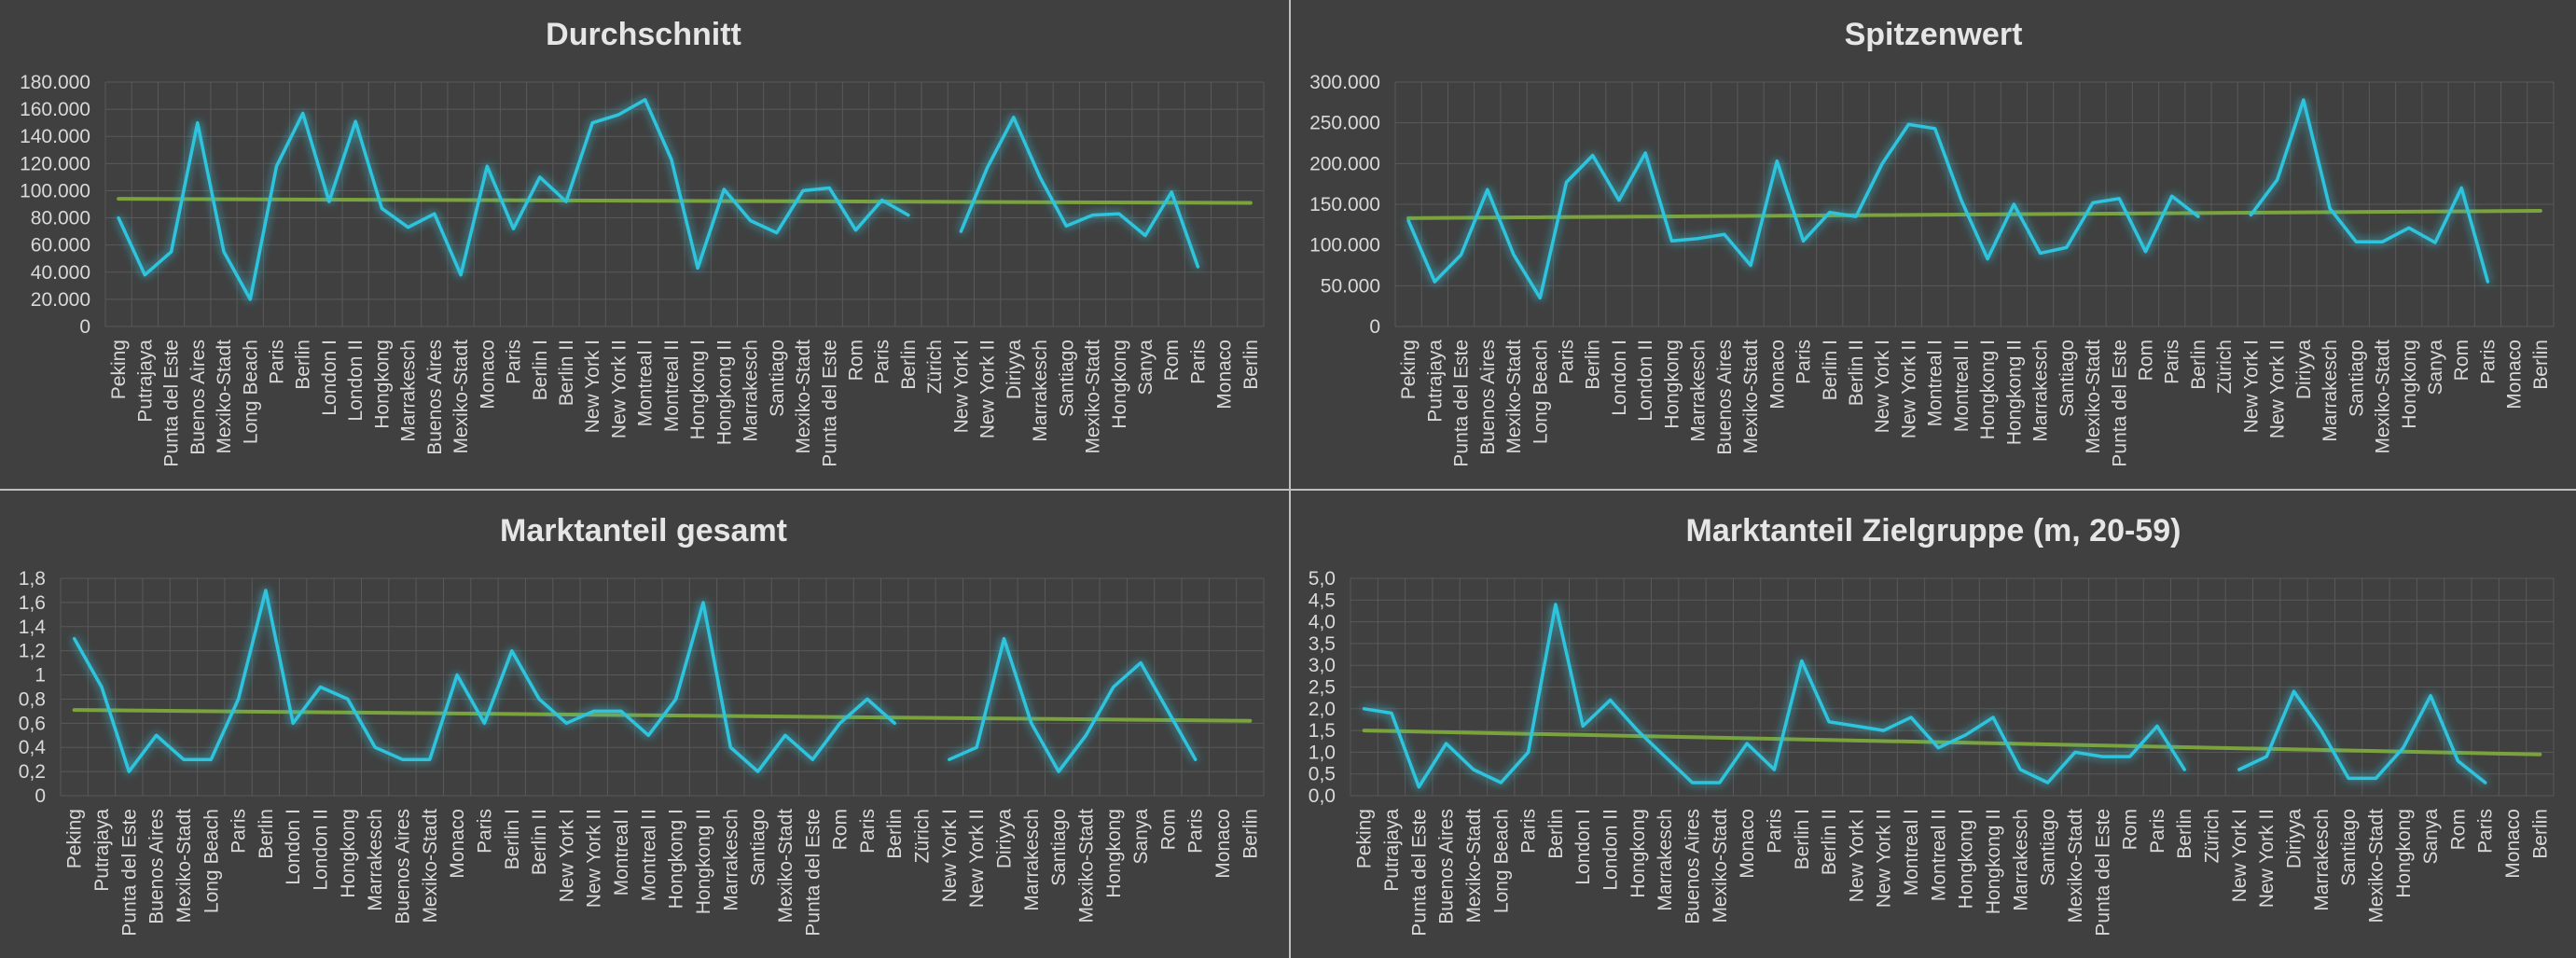  Describe the element at coordinates (55, 136) in the screenshot. I see `y-tick-label: 140.000` at that location.